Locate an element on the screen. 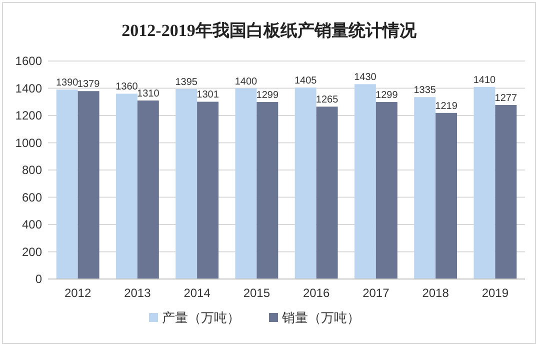  legend-label: 产量（万吨） is located at coordinates (201, 317).